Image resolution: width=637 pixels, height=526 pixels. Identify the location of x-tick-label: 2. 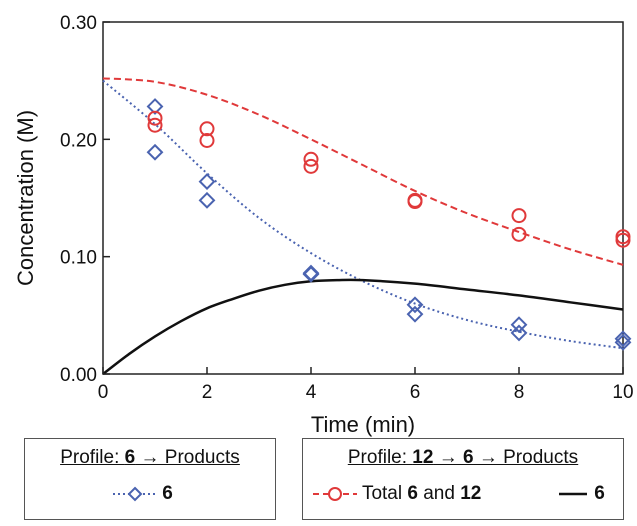
(207, 392).